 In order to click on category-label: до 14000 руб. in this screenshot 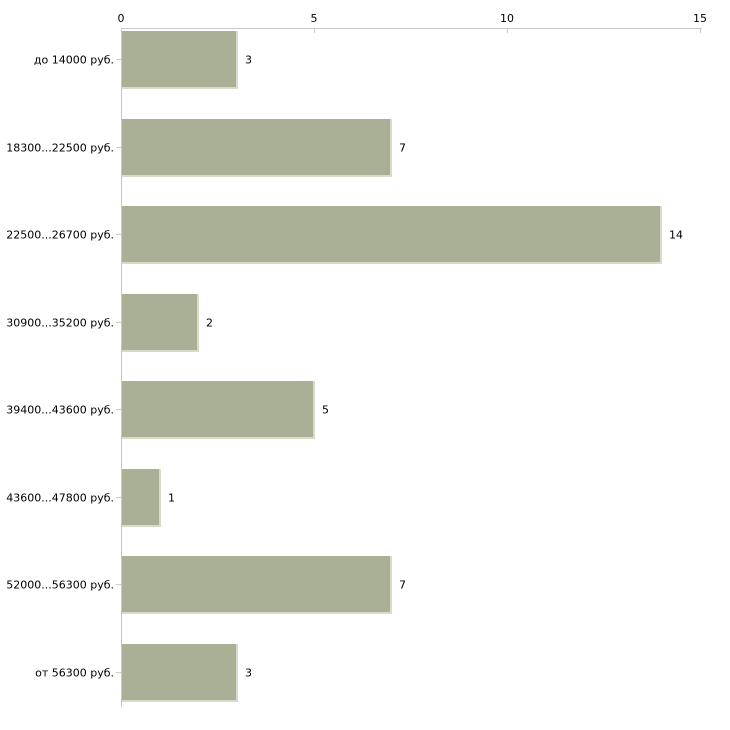, I will do `click(73, 60)`.